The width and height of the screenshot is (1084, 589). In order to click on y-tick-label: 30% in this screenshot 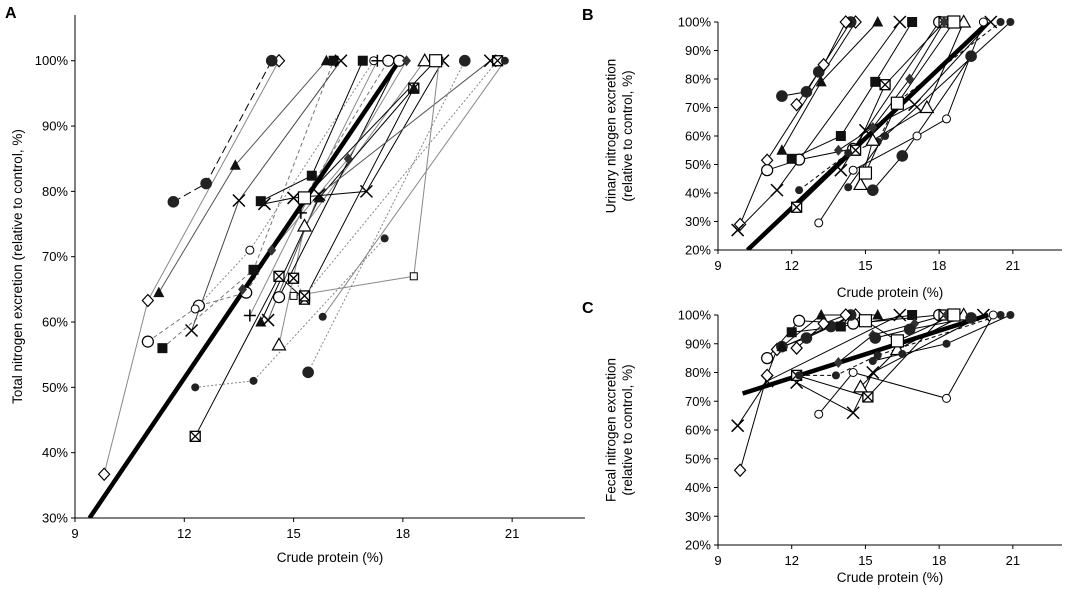, I will do `click(698, 516)`.